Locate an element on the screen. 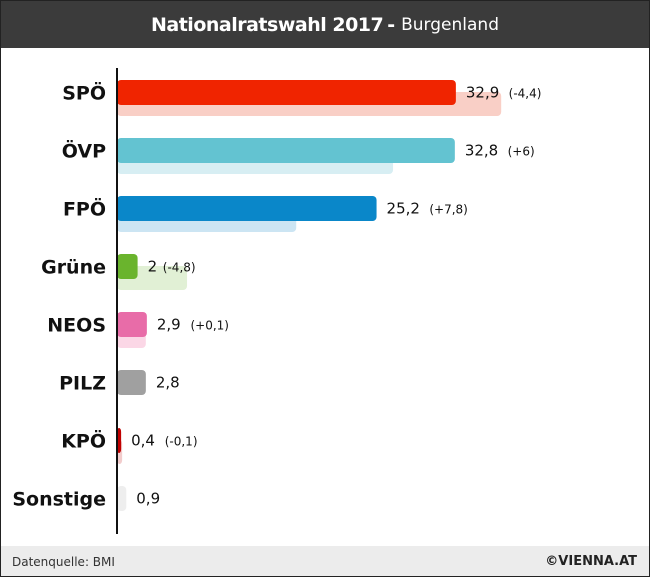 The height and width of the screenshot is (577, 650). bar-kp- is located at coordinates (119, 440).